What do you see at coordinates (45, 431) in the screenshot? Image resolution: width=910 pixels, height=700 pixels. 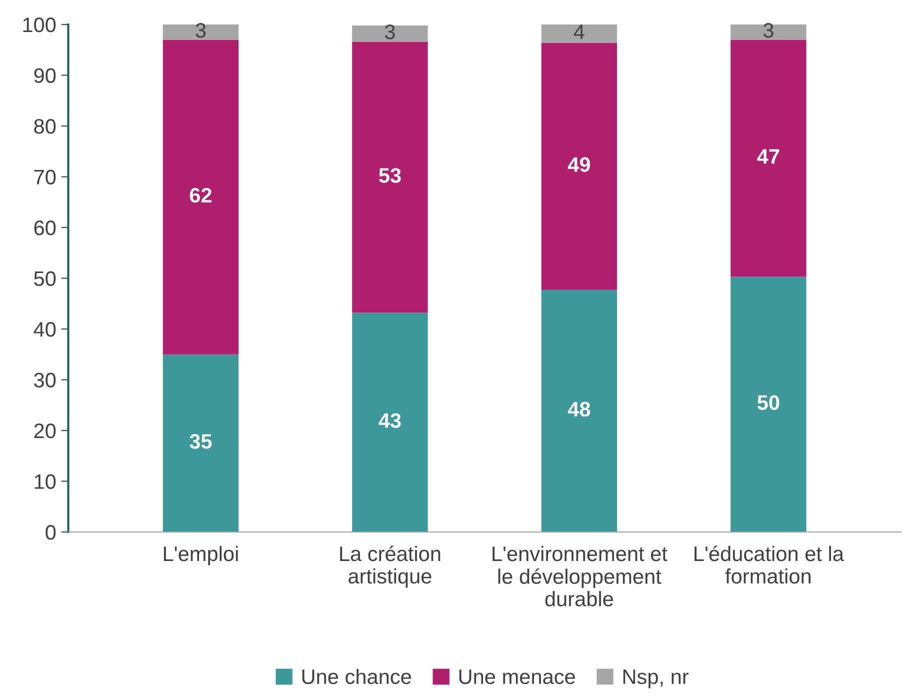 I see `y-tick-label: 20` at bounding box center [45, 431].